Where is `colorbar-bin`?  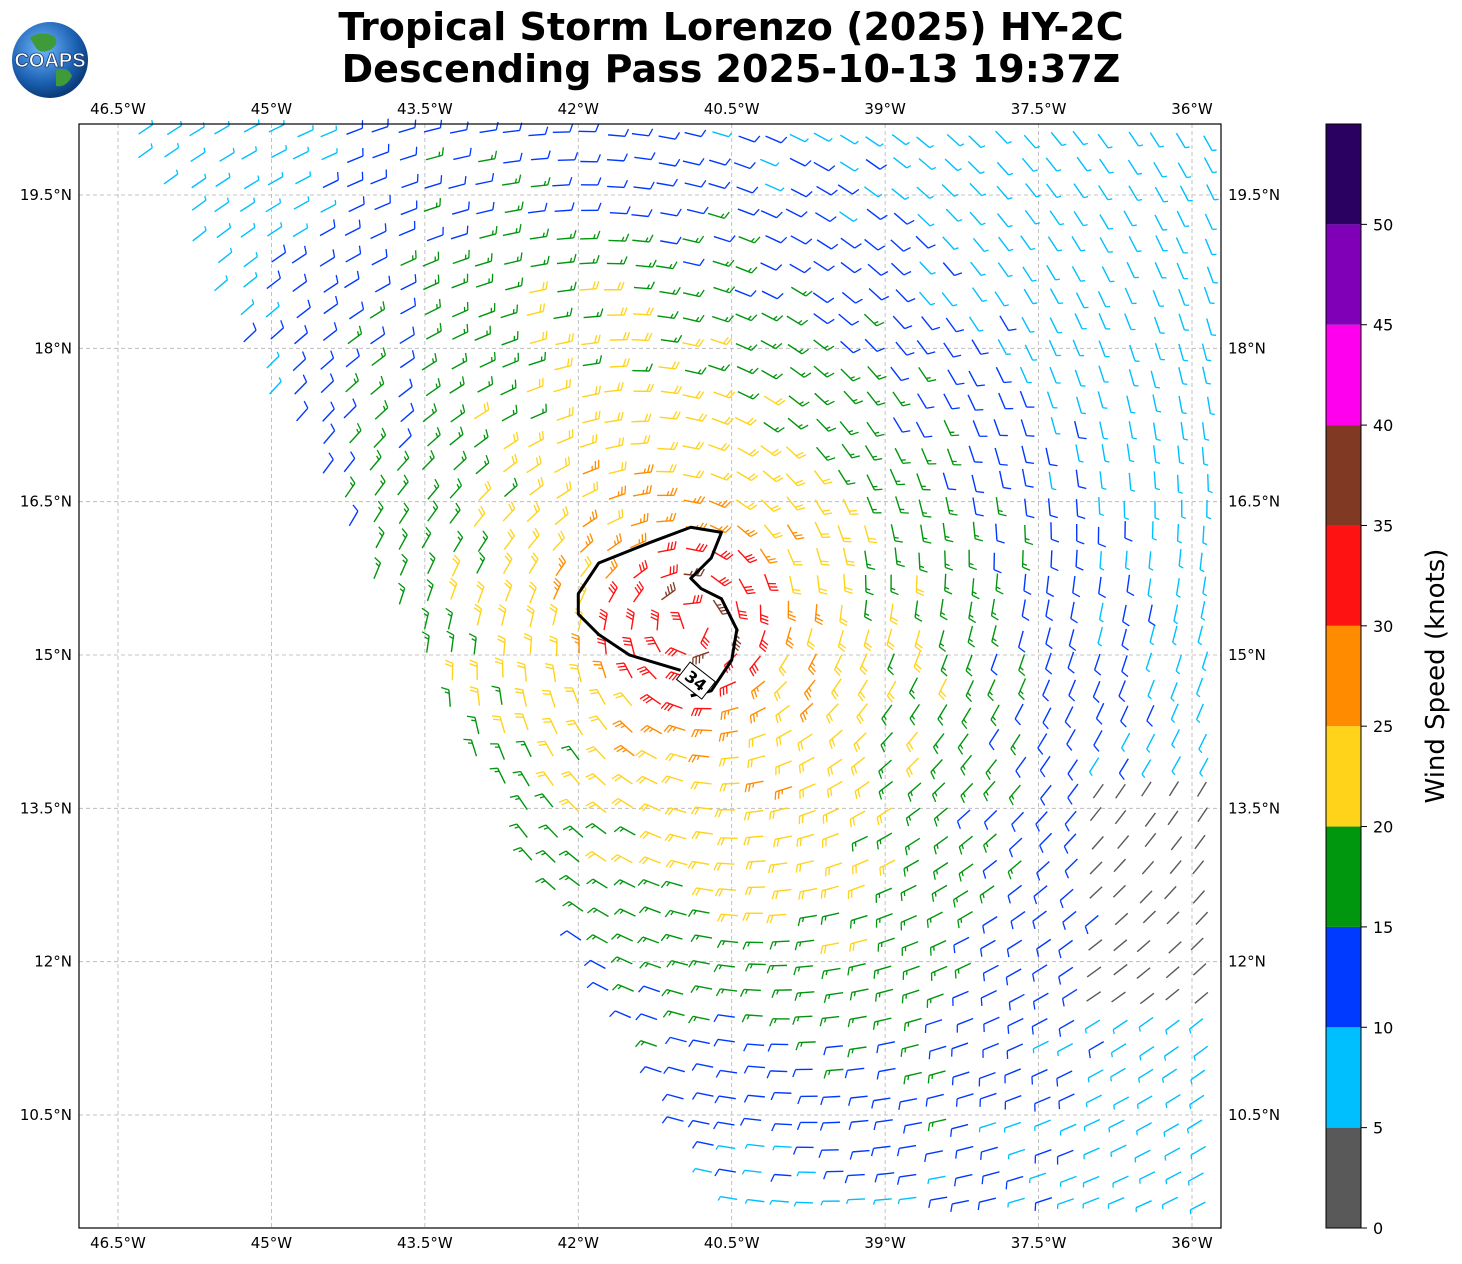 colorbar-bin is located at coordinates (1343, 475).